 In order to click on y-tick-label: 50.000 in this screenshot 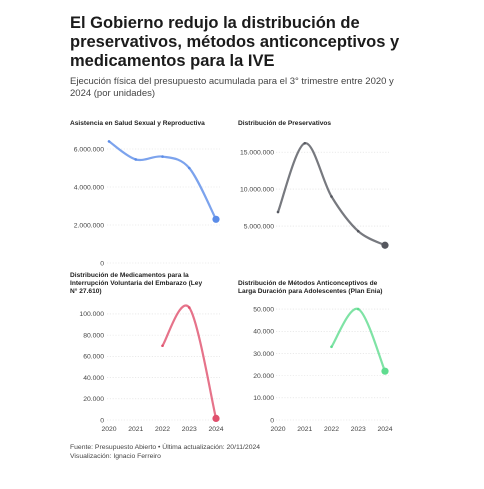, I will do `click(263, 309)`.